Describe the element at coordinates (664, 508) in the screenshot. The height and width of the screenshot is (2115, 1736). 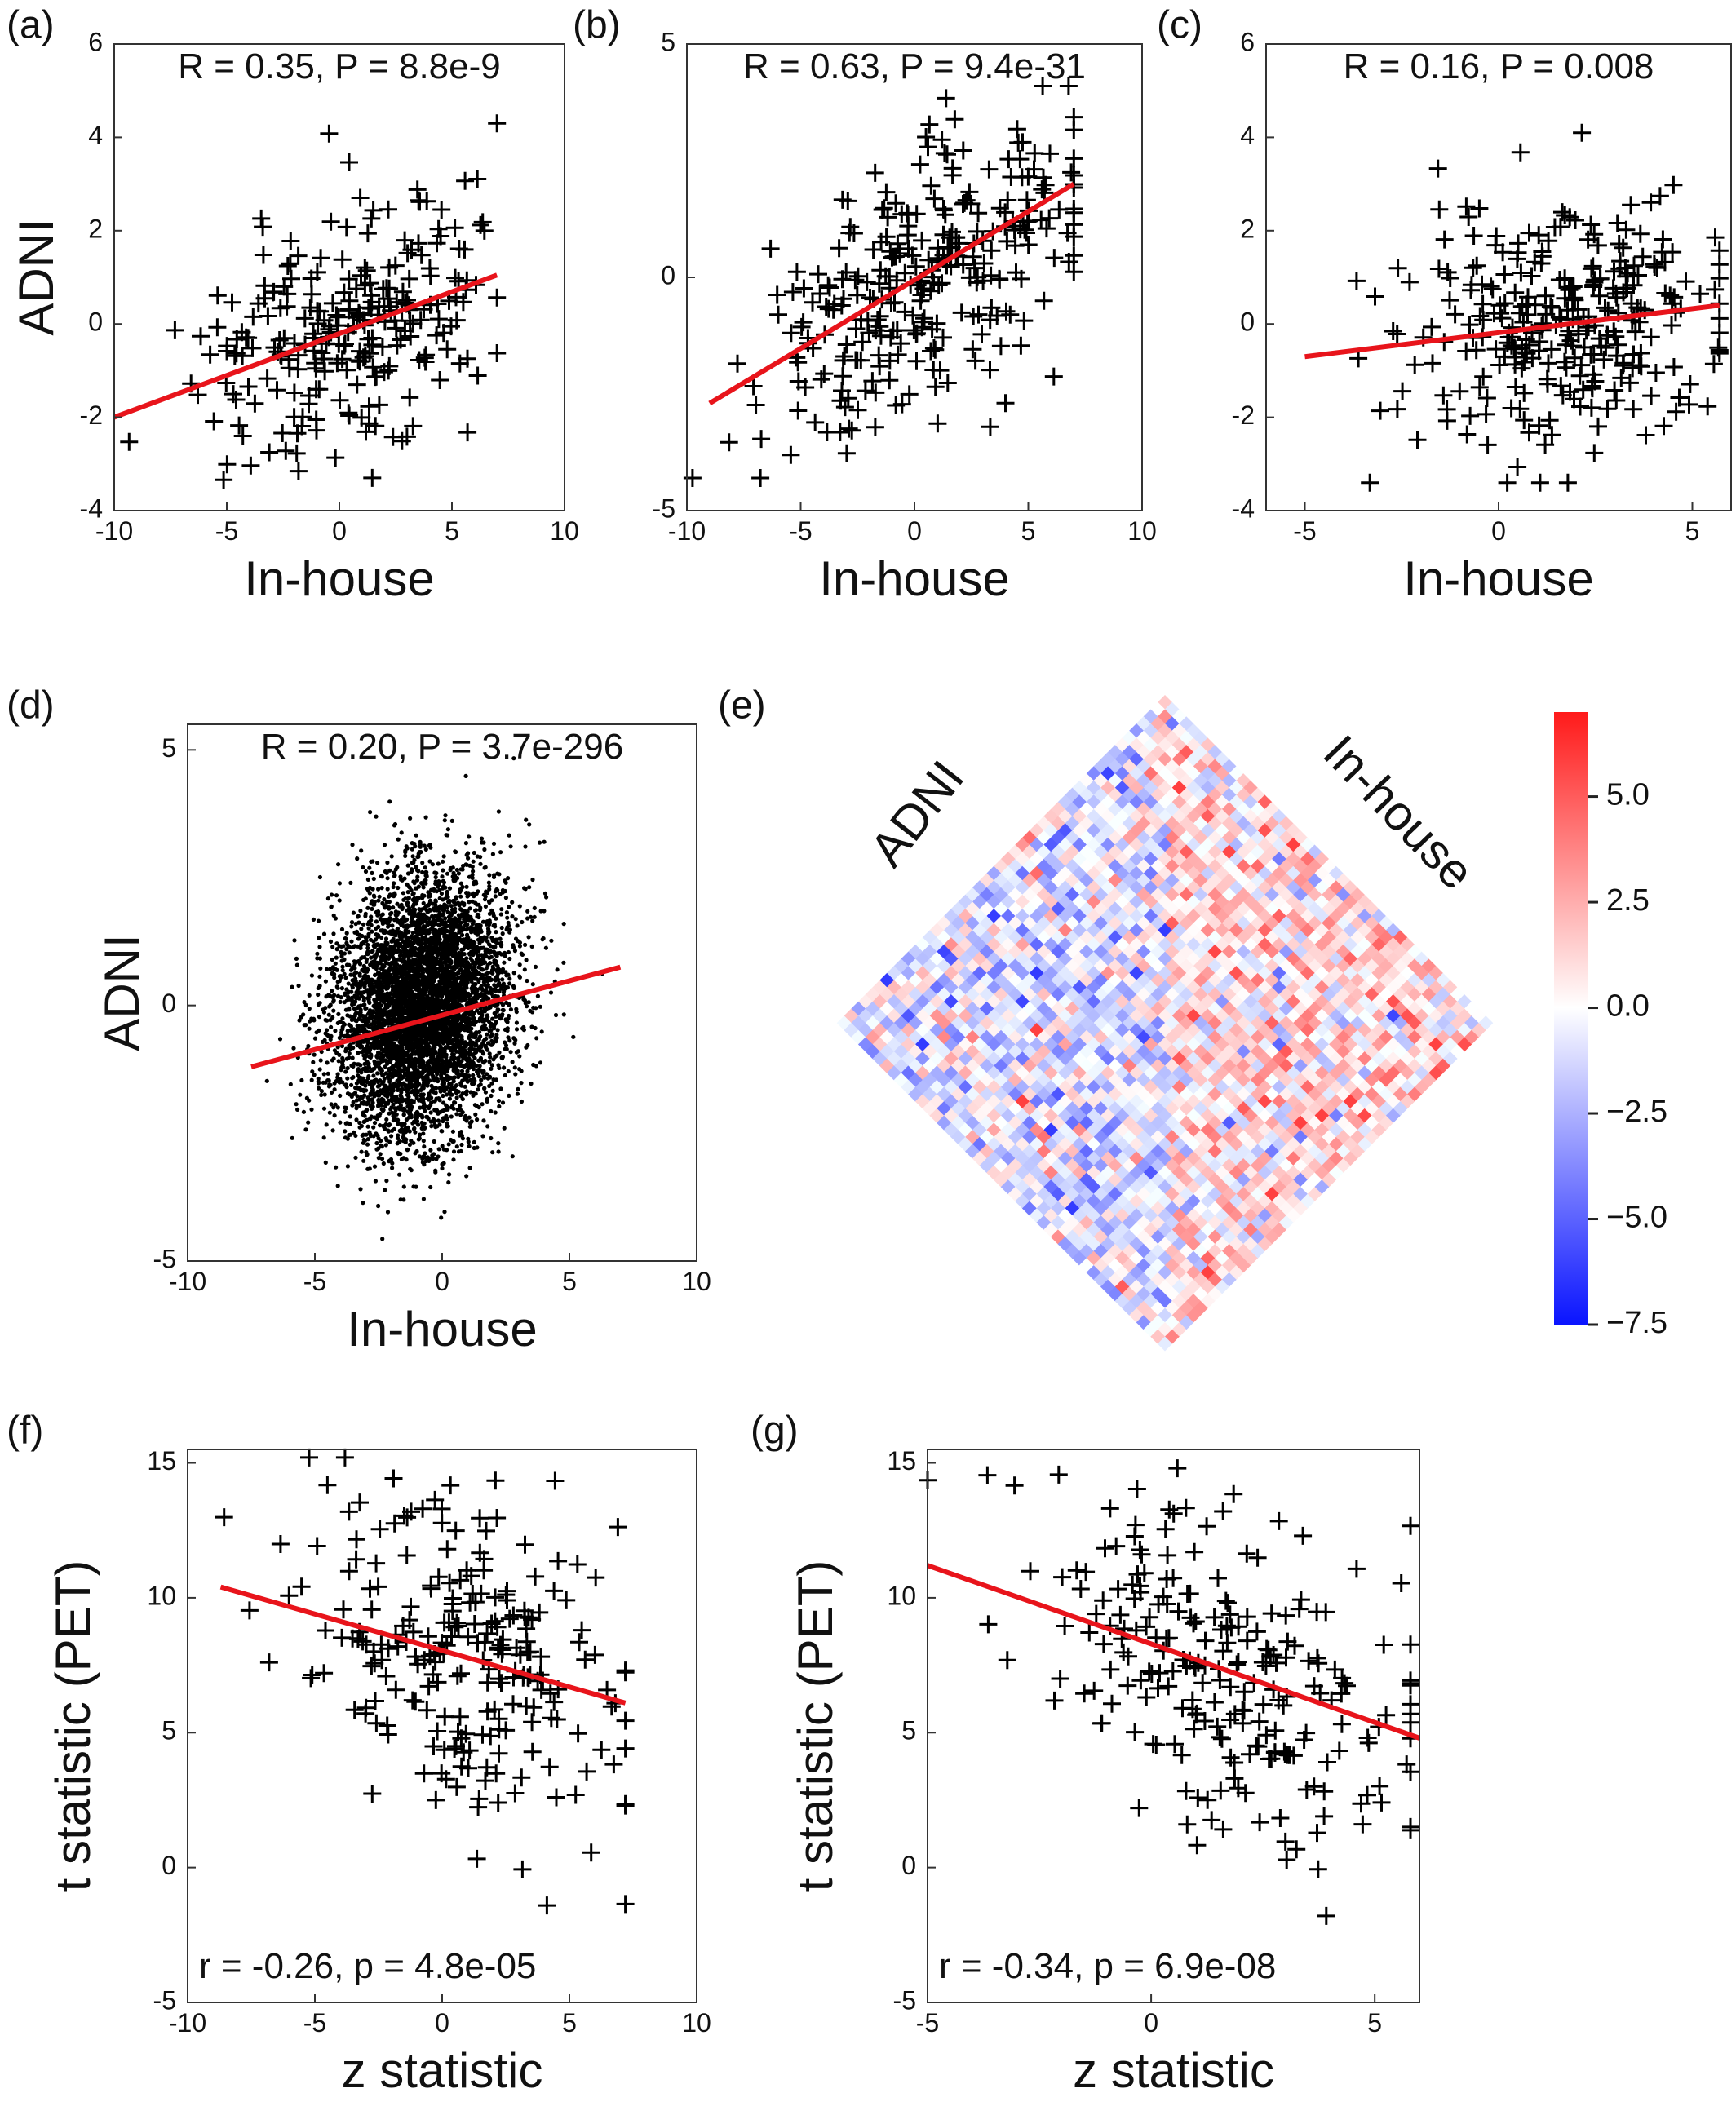
I see `y-tick-label: -5` at that location.